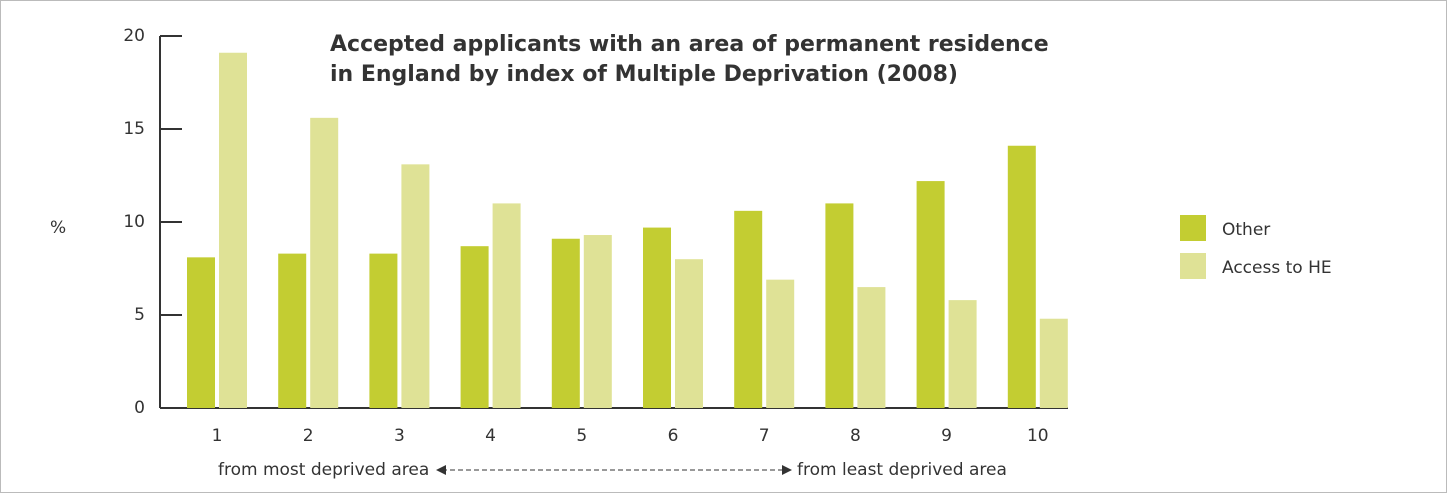 This screenshot has height=493, width=1447. Describe the element at coordinates (139, 408) in the screenshot. I see `y-tick-label: 0` at that location.